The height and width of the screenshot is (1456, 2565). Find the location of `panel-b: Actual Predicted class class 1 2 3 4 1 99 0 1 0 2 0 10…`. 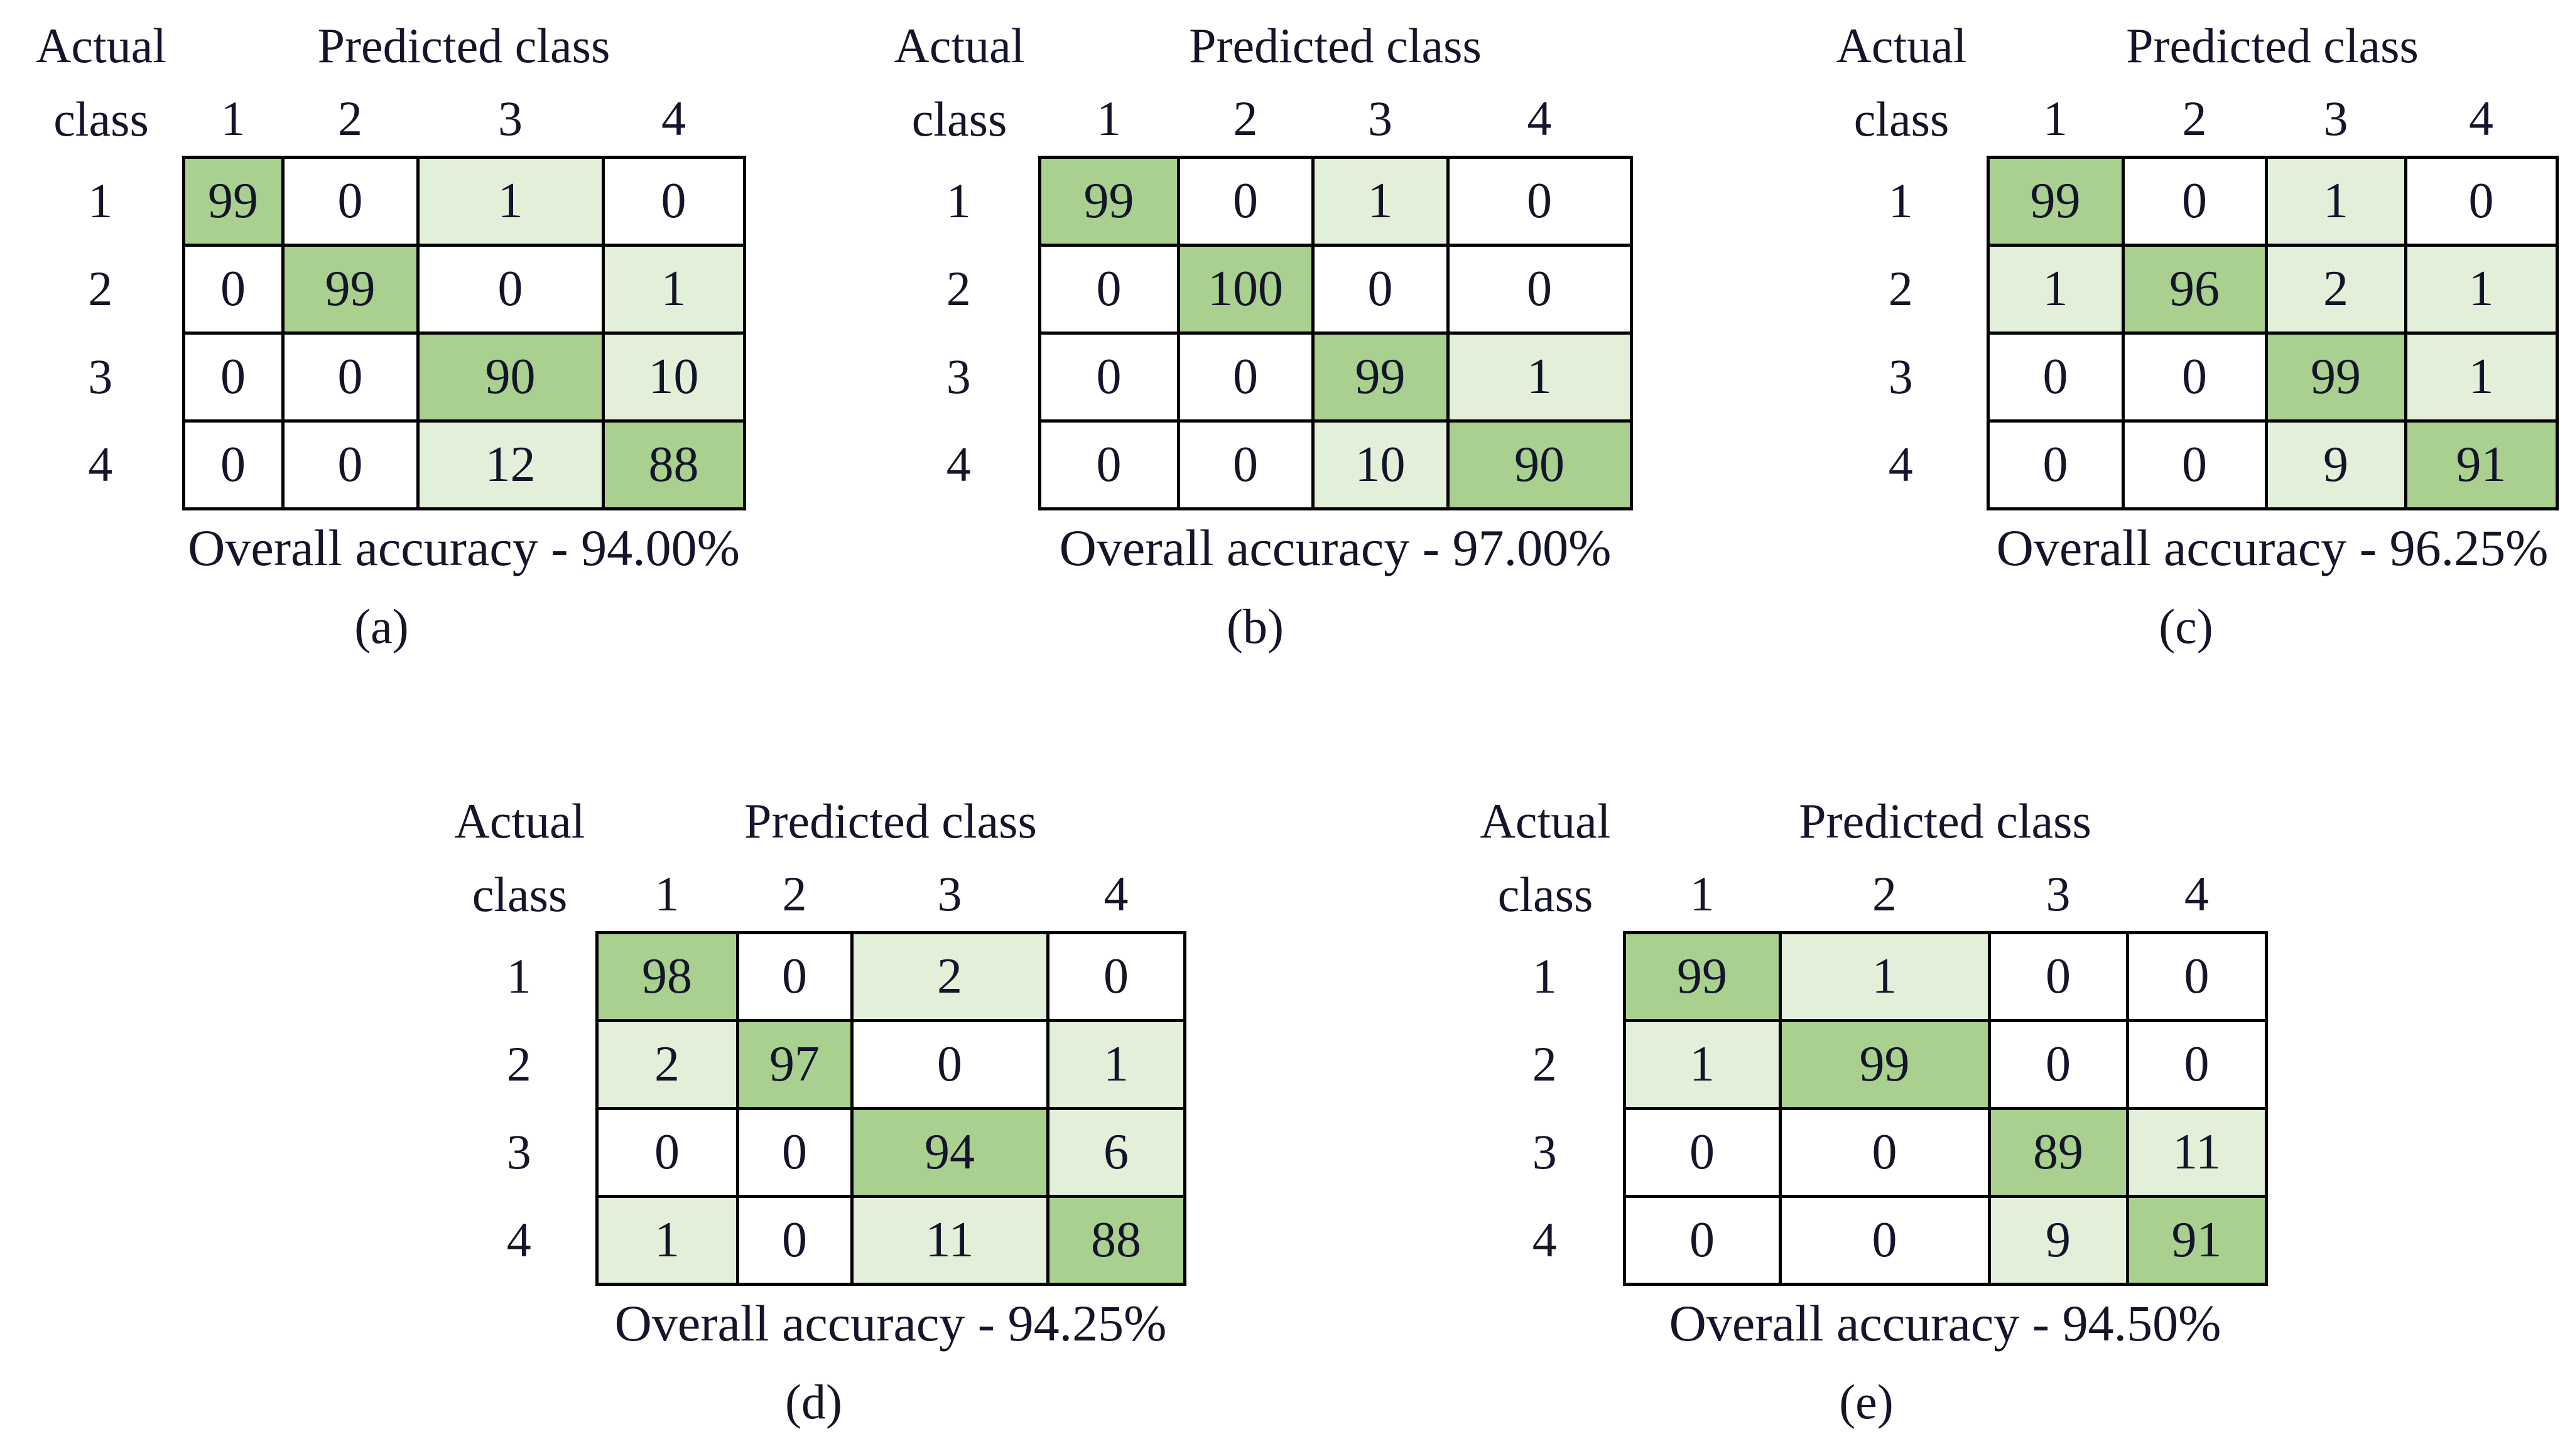

panel-b: Actual Predicted class class 1 2 3 4 1 99 0 1 0 2 0 10… is located at coordinates (1256, 342).